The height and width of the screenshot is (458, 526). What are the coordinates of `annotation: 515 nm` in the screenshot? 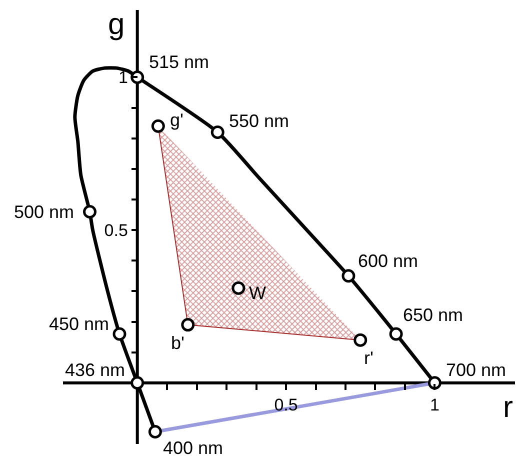 It's located at (179, 62).